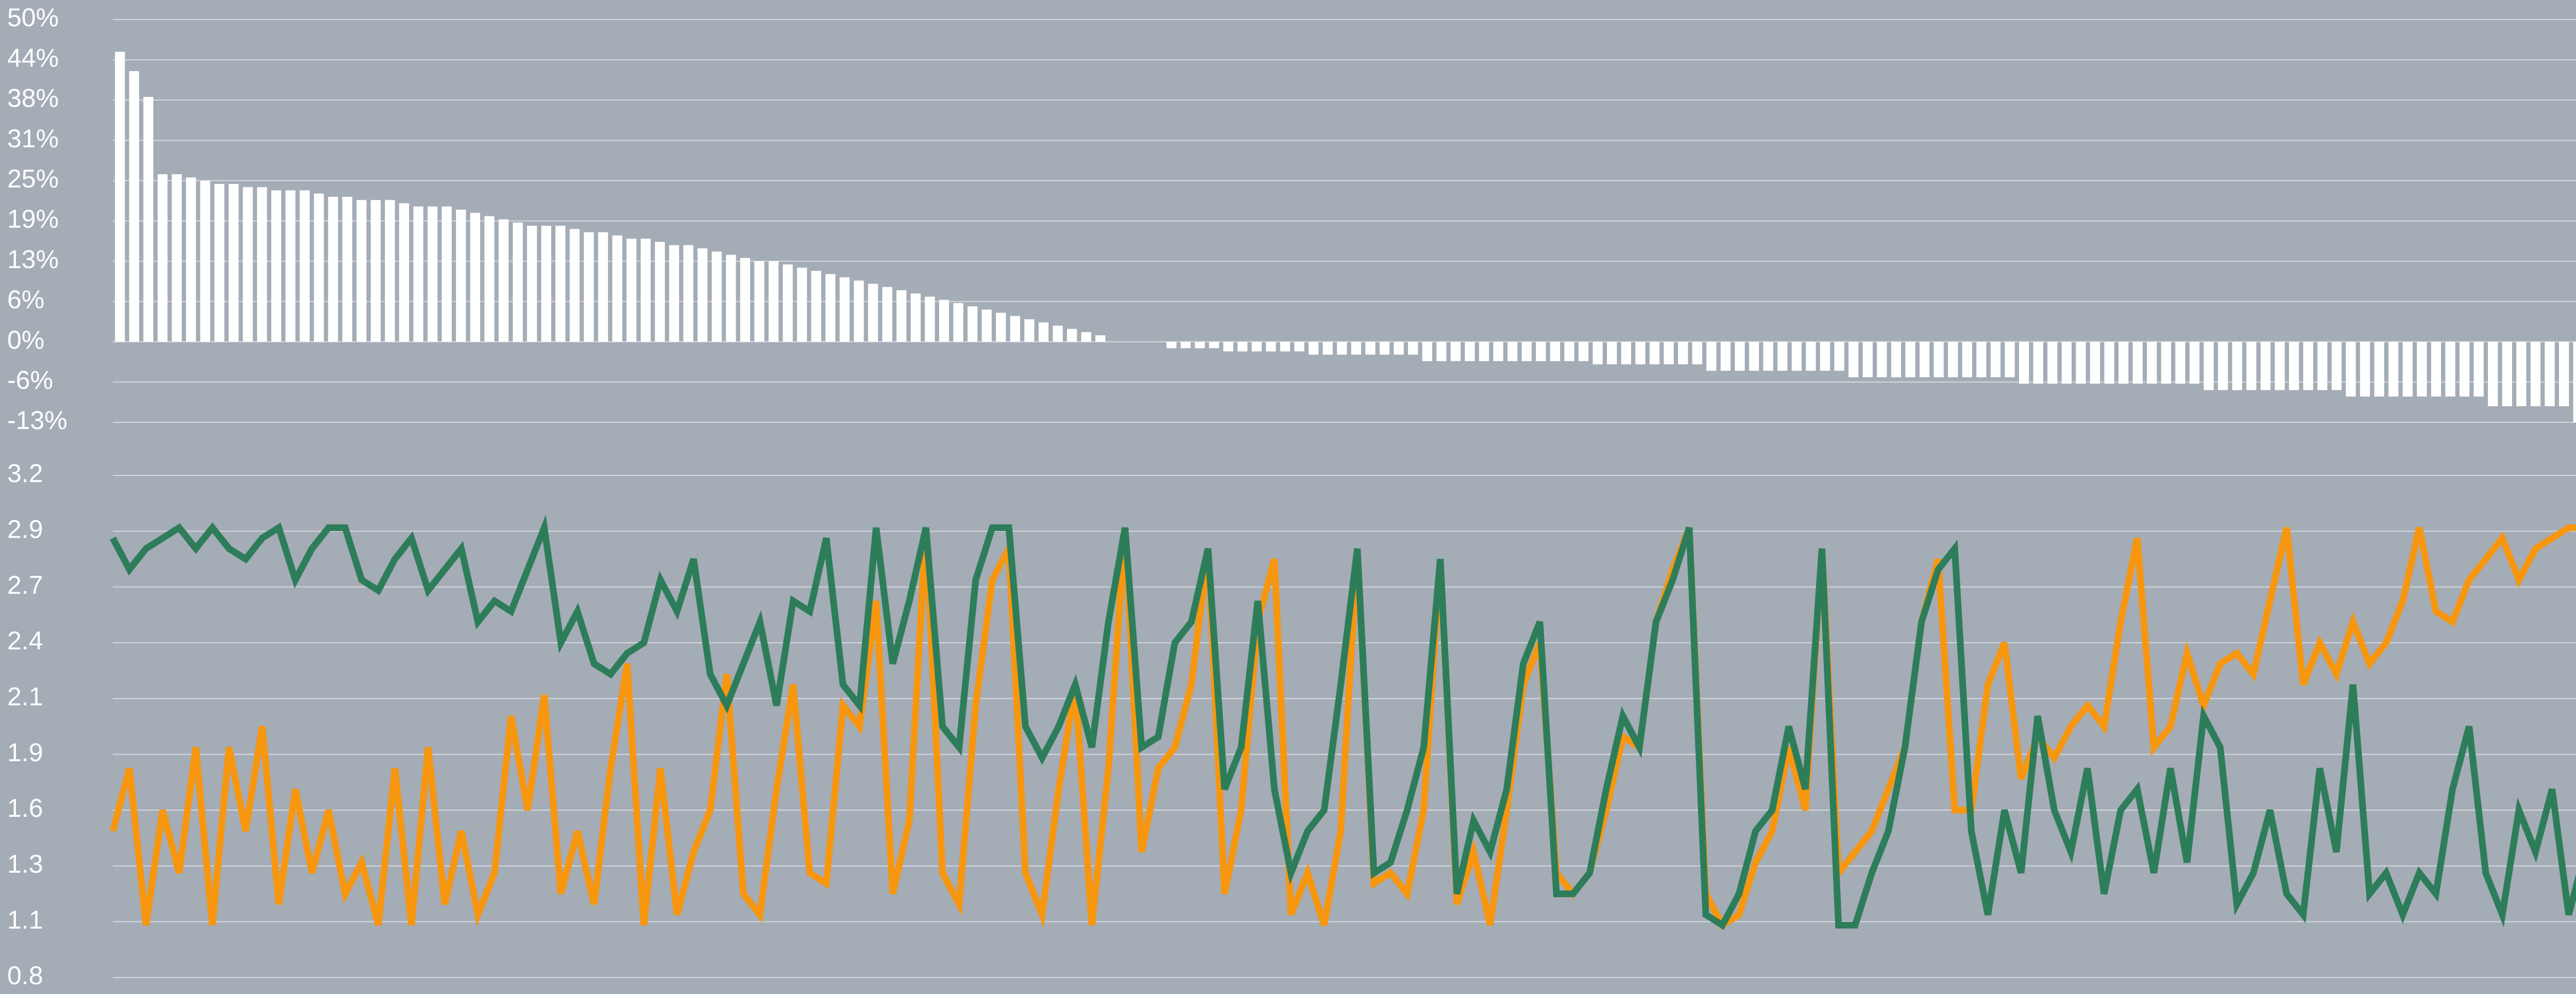 The width and height of the screenshot is (2576, 994). What do you see at coordinates (25, 975) in the screenshot?
I see `y-tick-label: 0.8` at bounding box center [25, 975].